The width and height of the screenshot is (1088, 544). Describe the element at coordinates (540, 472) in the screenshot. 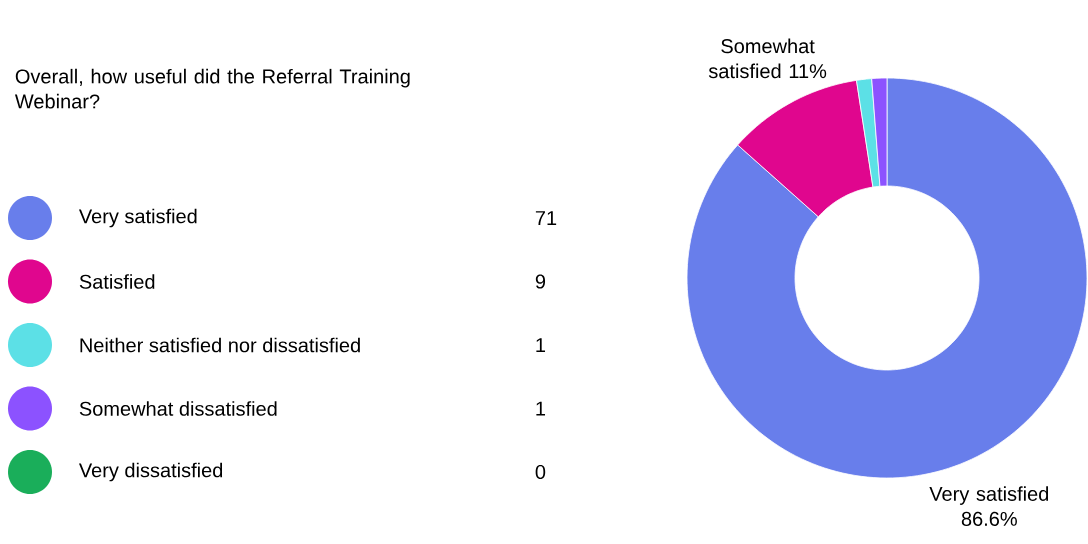

I see `text: 0` at that location.